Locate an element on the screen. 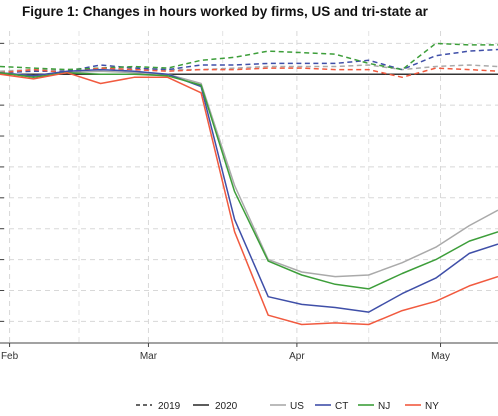  legend-label-nj: NJ is located at coordinates (384, 406).